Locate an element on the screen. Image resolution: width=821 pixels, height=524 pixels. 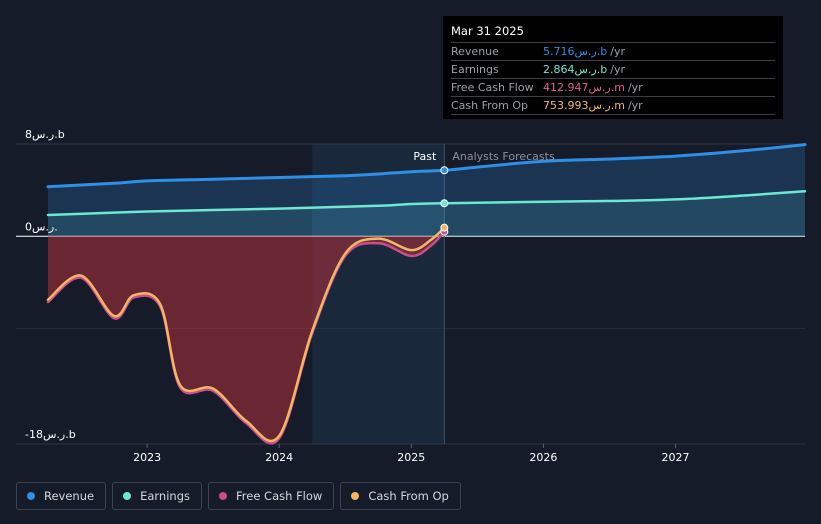
legend-label: Cash From Op is located at coordinates (408, 496).